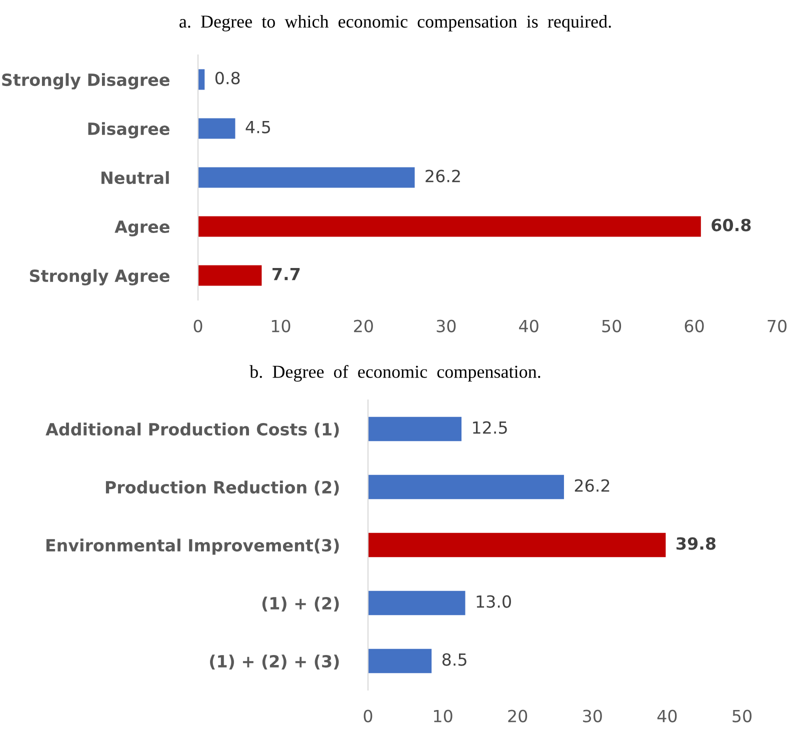 Image resolution: width=791 pixels, height=735 pixels. What do you see at coordinates (454, 659) in the screenshot?
I see `data-label: 8.5` at bounding box center [454, 659].